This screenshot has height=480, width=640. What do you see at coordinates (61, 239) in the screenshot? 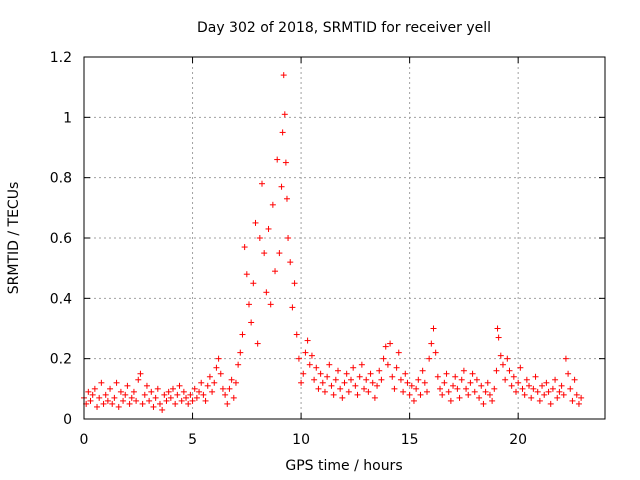
I see `y-tick-label: 0.6` at bounding box center [61, 239].